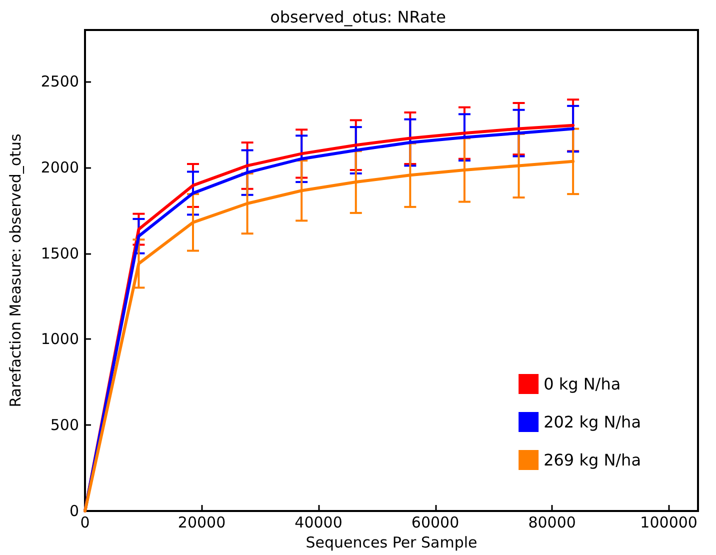 This screenshot has height=555, width=716. I want to click on x-tick-label: 0, so click(85, 523).